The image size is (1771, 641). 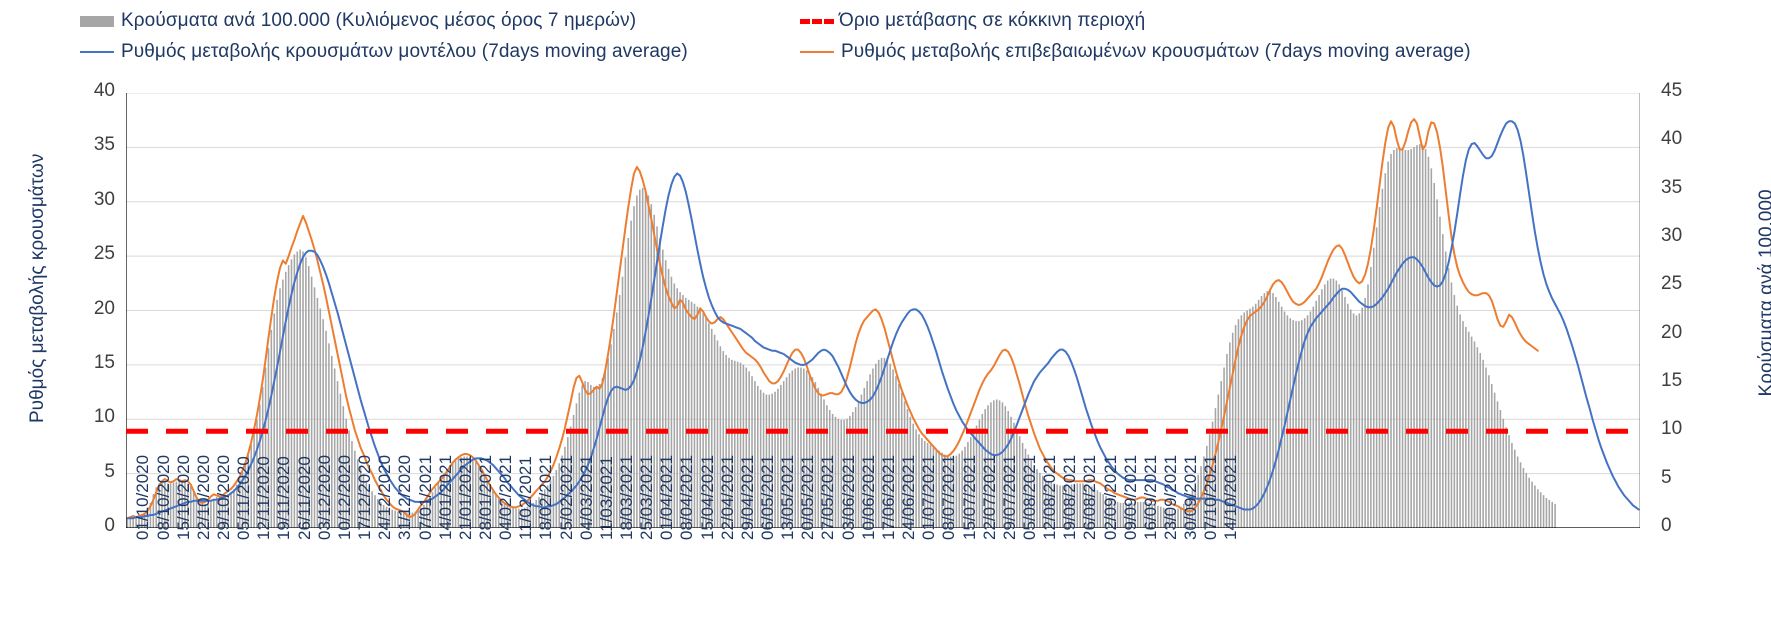 I want to click on legend-item-red-zone-threshold: Όριο μετάβασης σε κόκκινη περιοχή, so click(x=972, y=21).